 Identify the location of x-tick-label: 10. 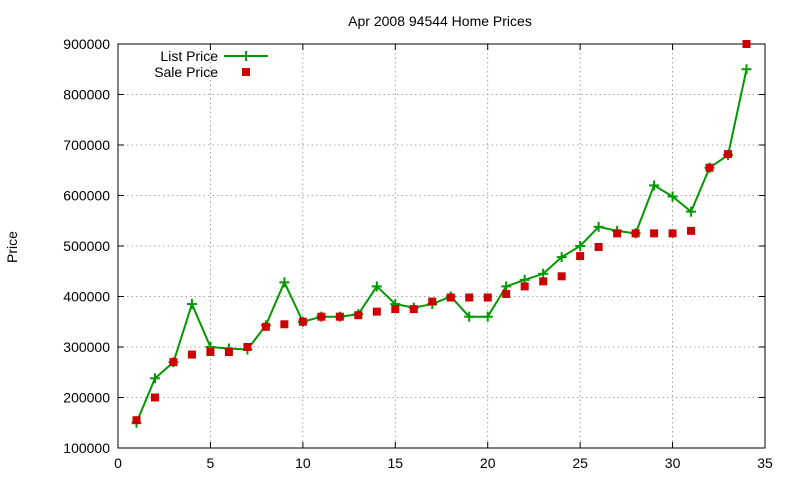
(303, 463).